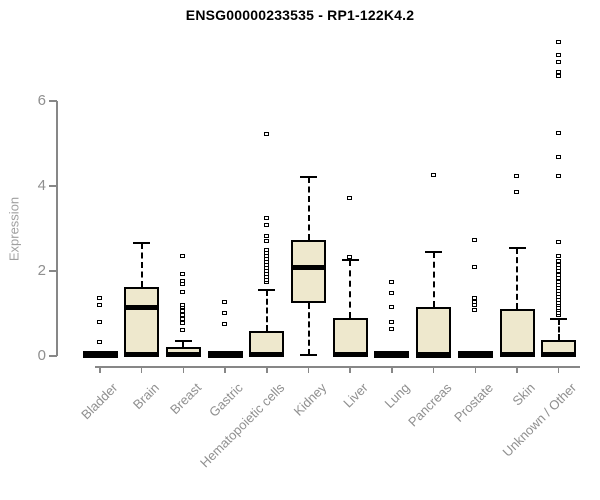 The image size is (600, 500). What do you see at coordinates (41, 270) in the screenshot?
I see `y-axis-tick-label: 2` at bounding box center [41, 270].